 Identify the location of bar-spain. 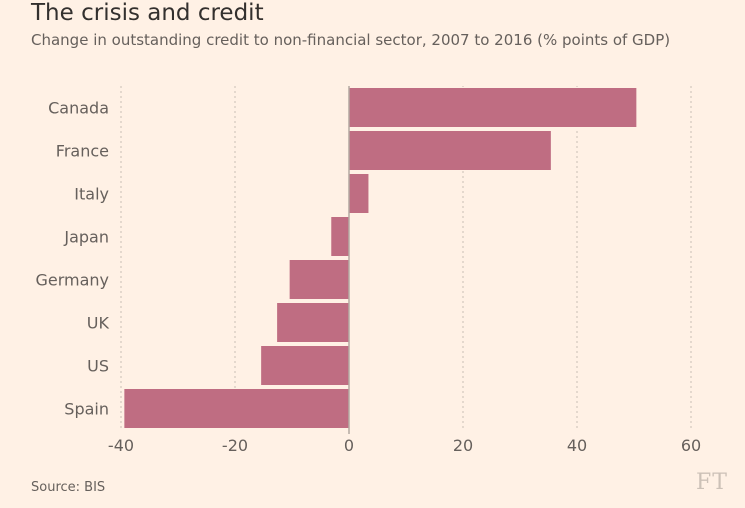
(236, 408).